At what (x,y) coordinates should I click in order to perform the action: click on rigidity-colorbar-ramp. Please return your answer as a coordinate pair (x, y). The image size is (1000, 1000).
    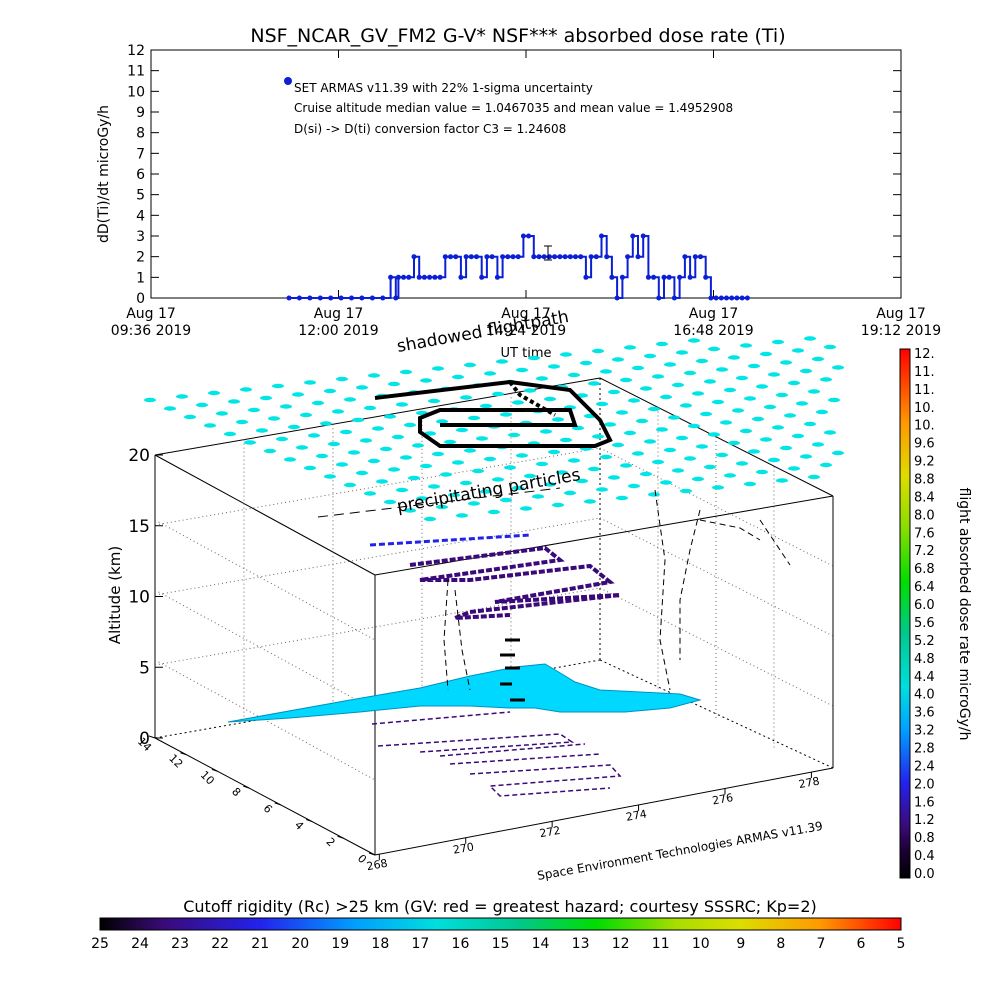
    Looking at the image, I should click on (500, 924).